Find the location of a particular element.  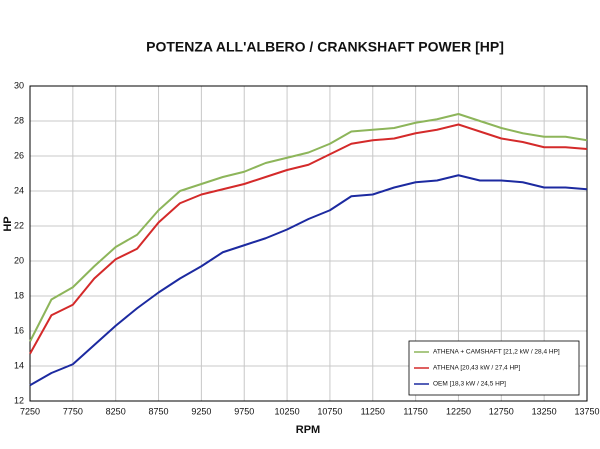

x-axis-label: RPM is located at coordinates (308, 430).